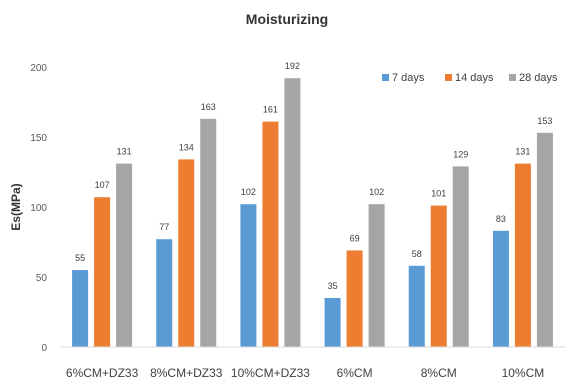  Describe the element at coordinates (80, 258) in the screenshot. I see `data-label: 55` at that location.